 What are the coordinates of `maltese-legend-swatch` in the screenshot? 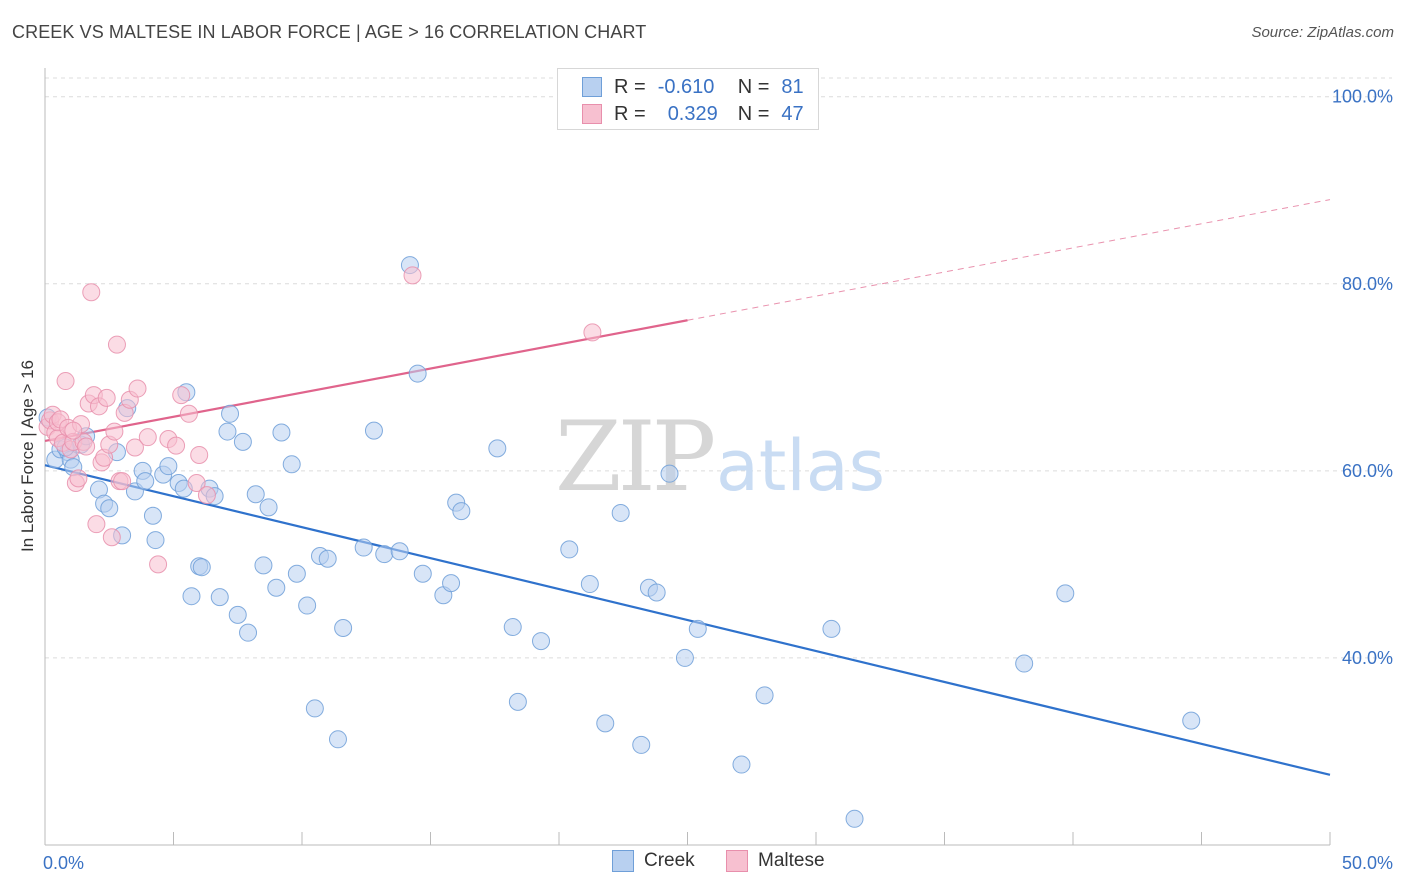 It's located at (737, 861).